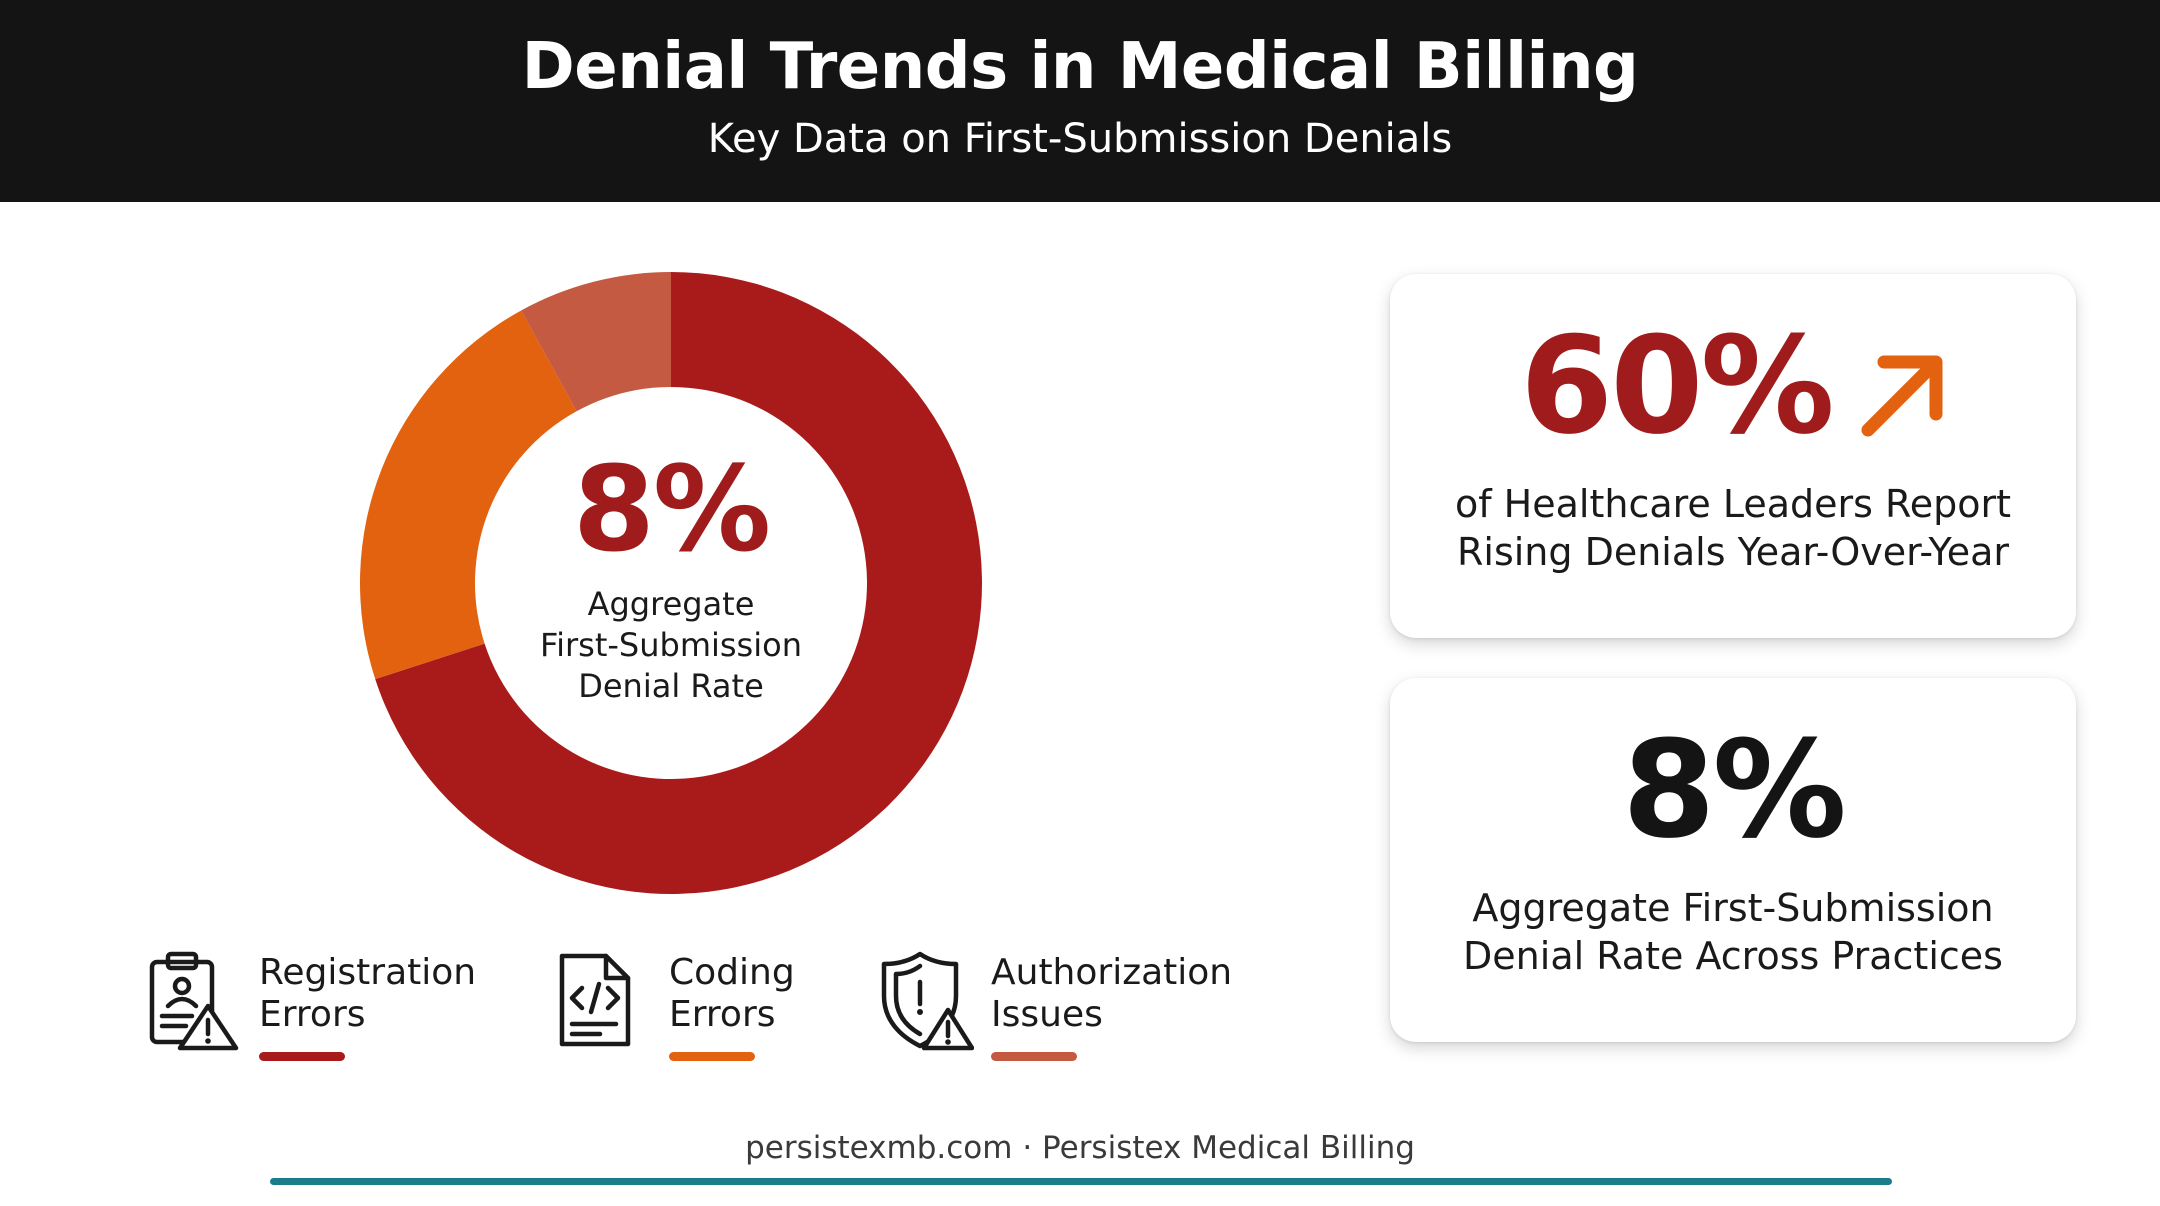 This screenshot has height=1206, width=2160. Describe the element at coordinates (1081, 1181) in the screenshot. I see `footer-divider-line` at that location.